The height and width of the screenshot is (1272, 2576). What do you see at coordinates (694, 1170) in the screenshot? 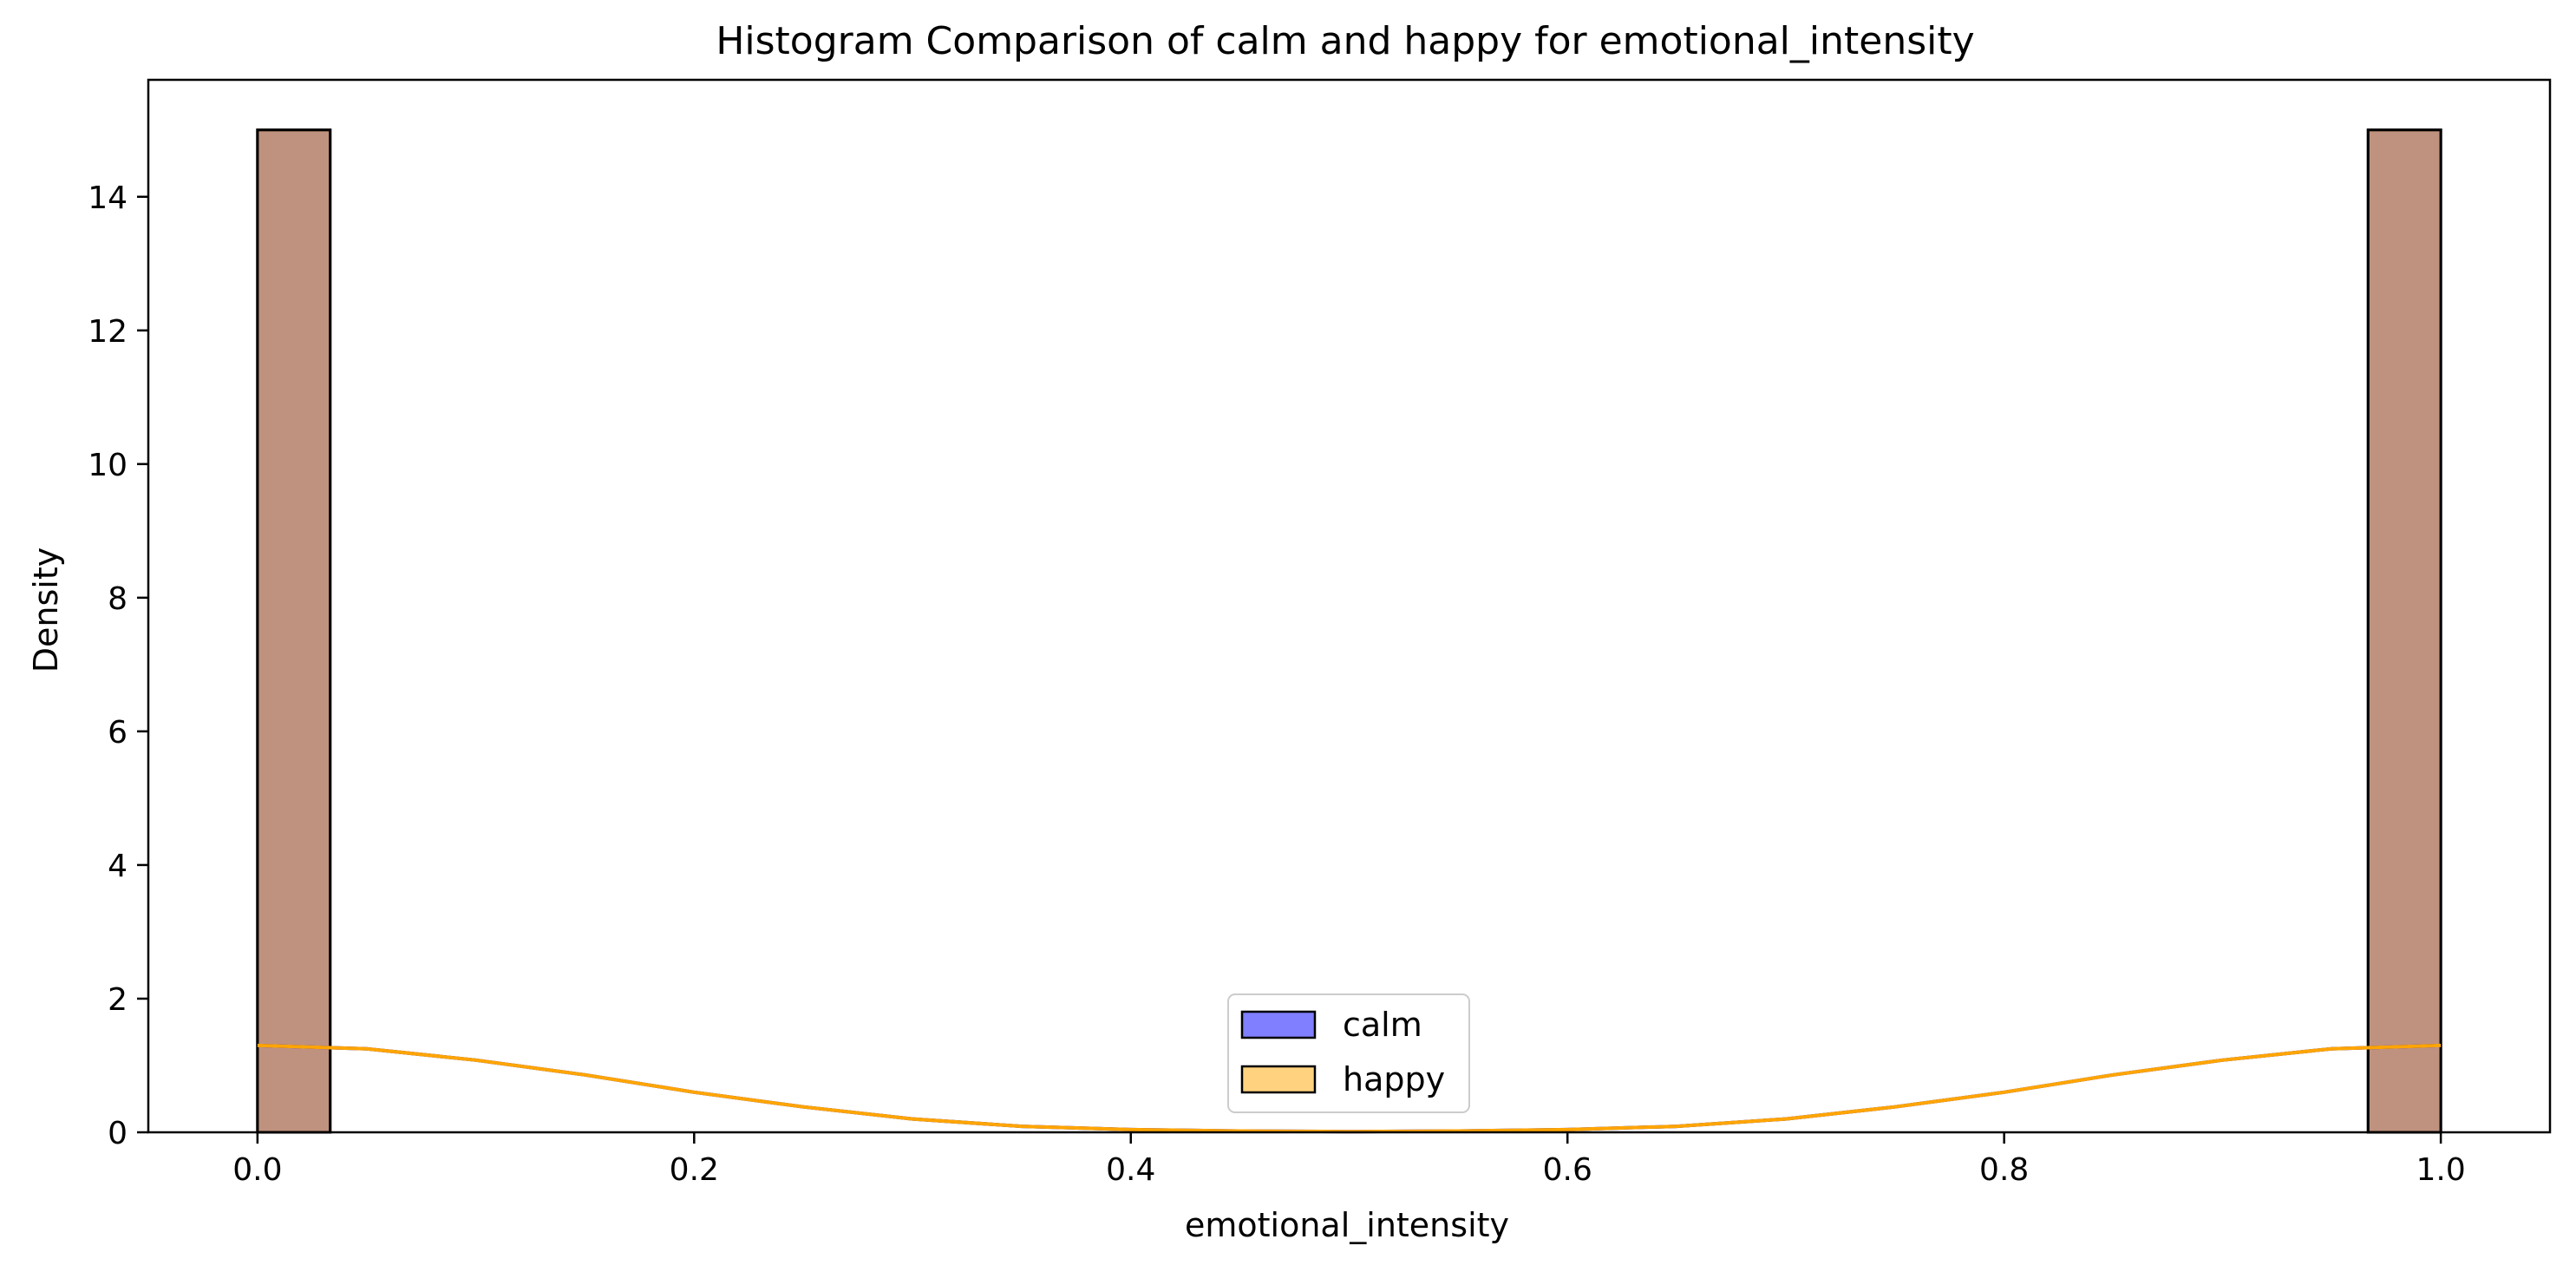
I see `x-tick-label: 0.2` at bounding box center [694, 1170].